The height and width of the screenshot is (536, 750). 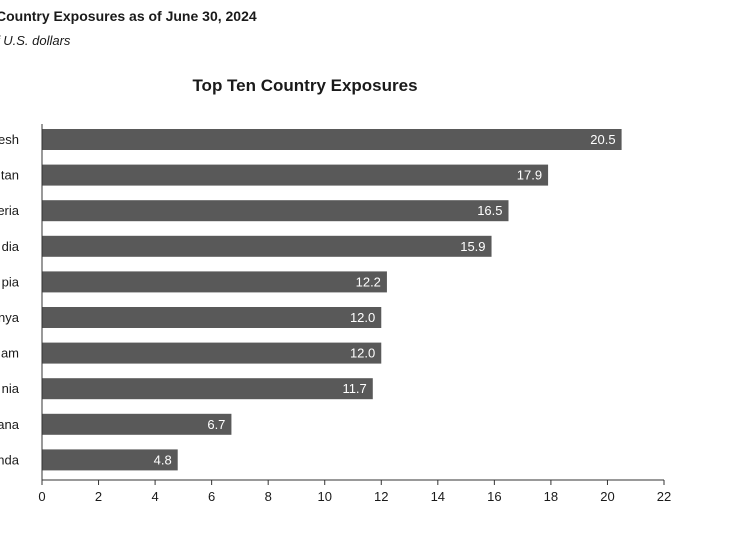 What do you see at coordinates (98, 496) in the screenshot?
I see `x-tick-label: 2` at bounding box center [98, 496].